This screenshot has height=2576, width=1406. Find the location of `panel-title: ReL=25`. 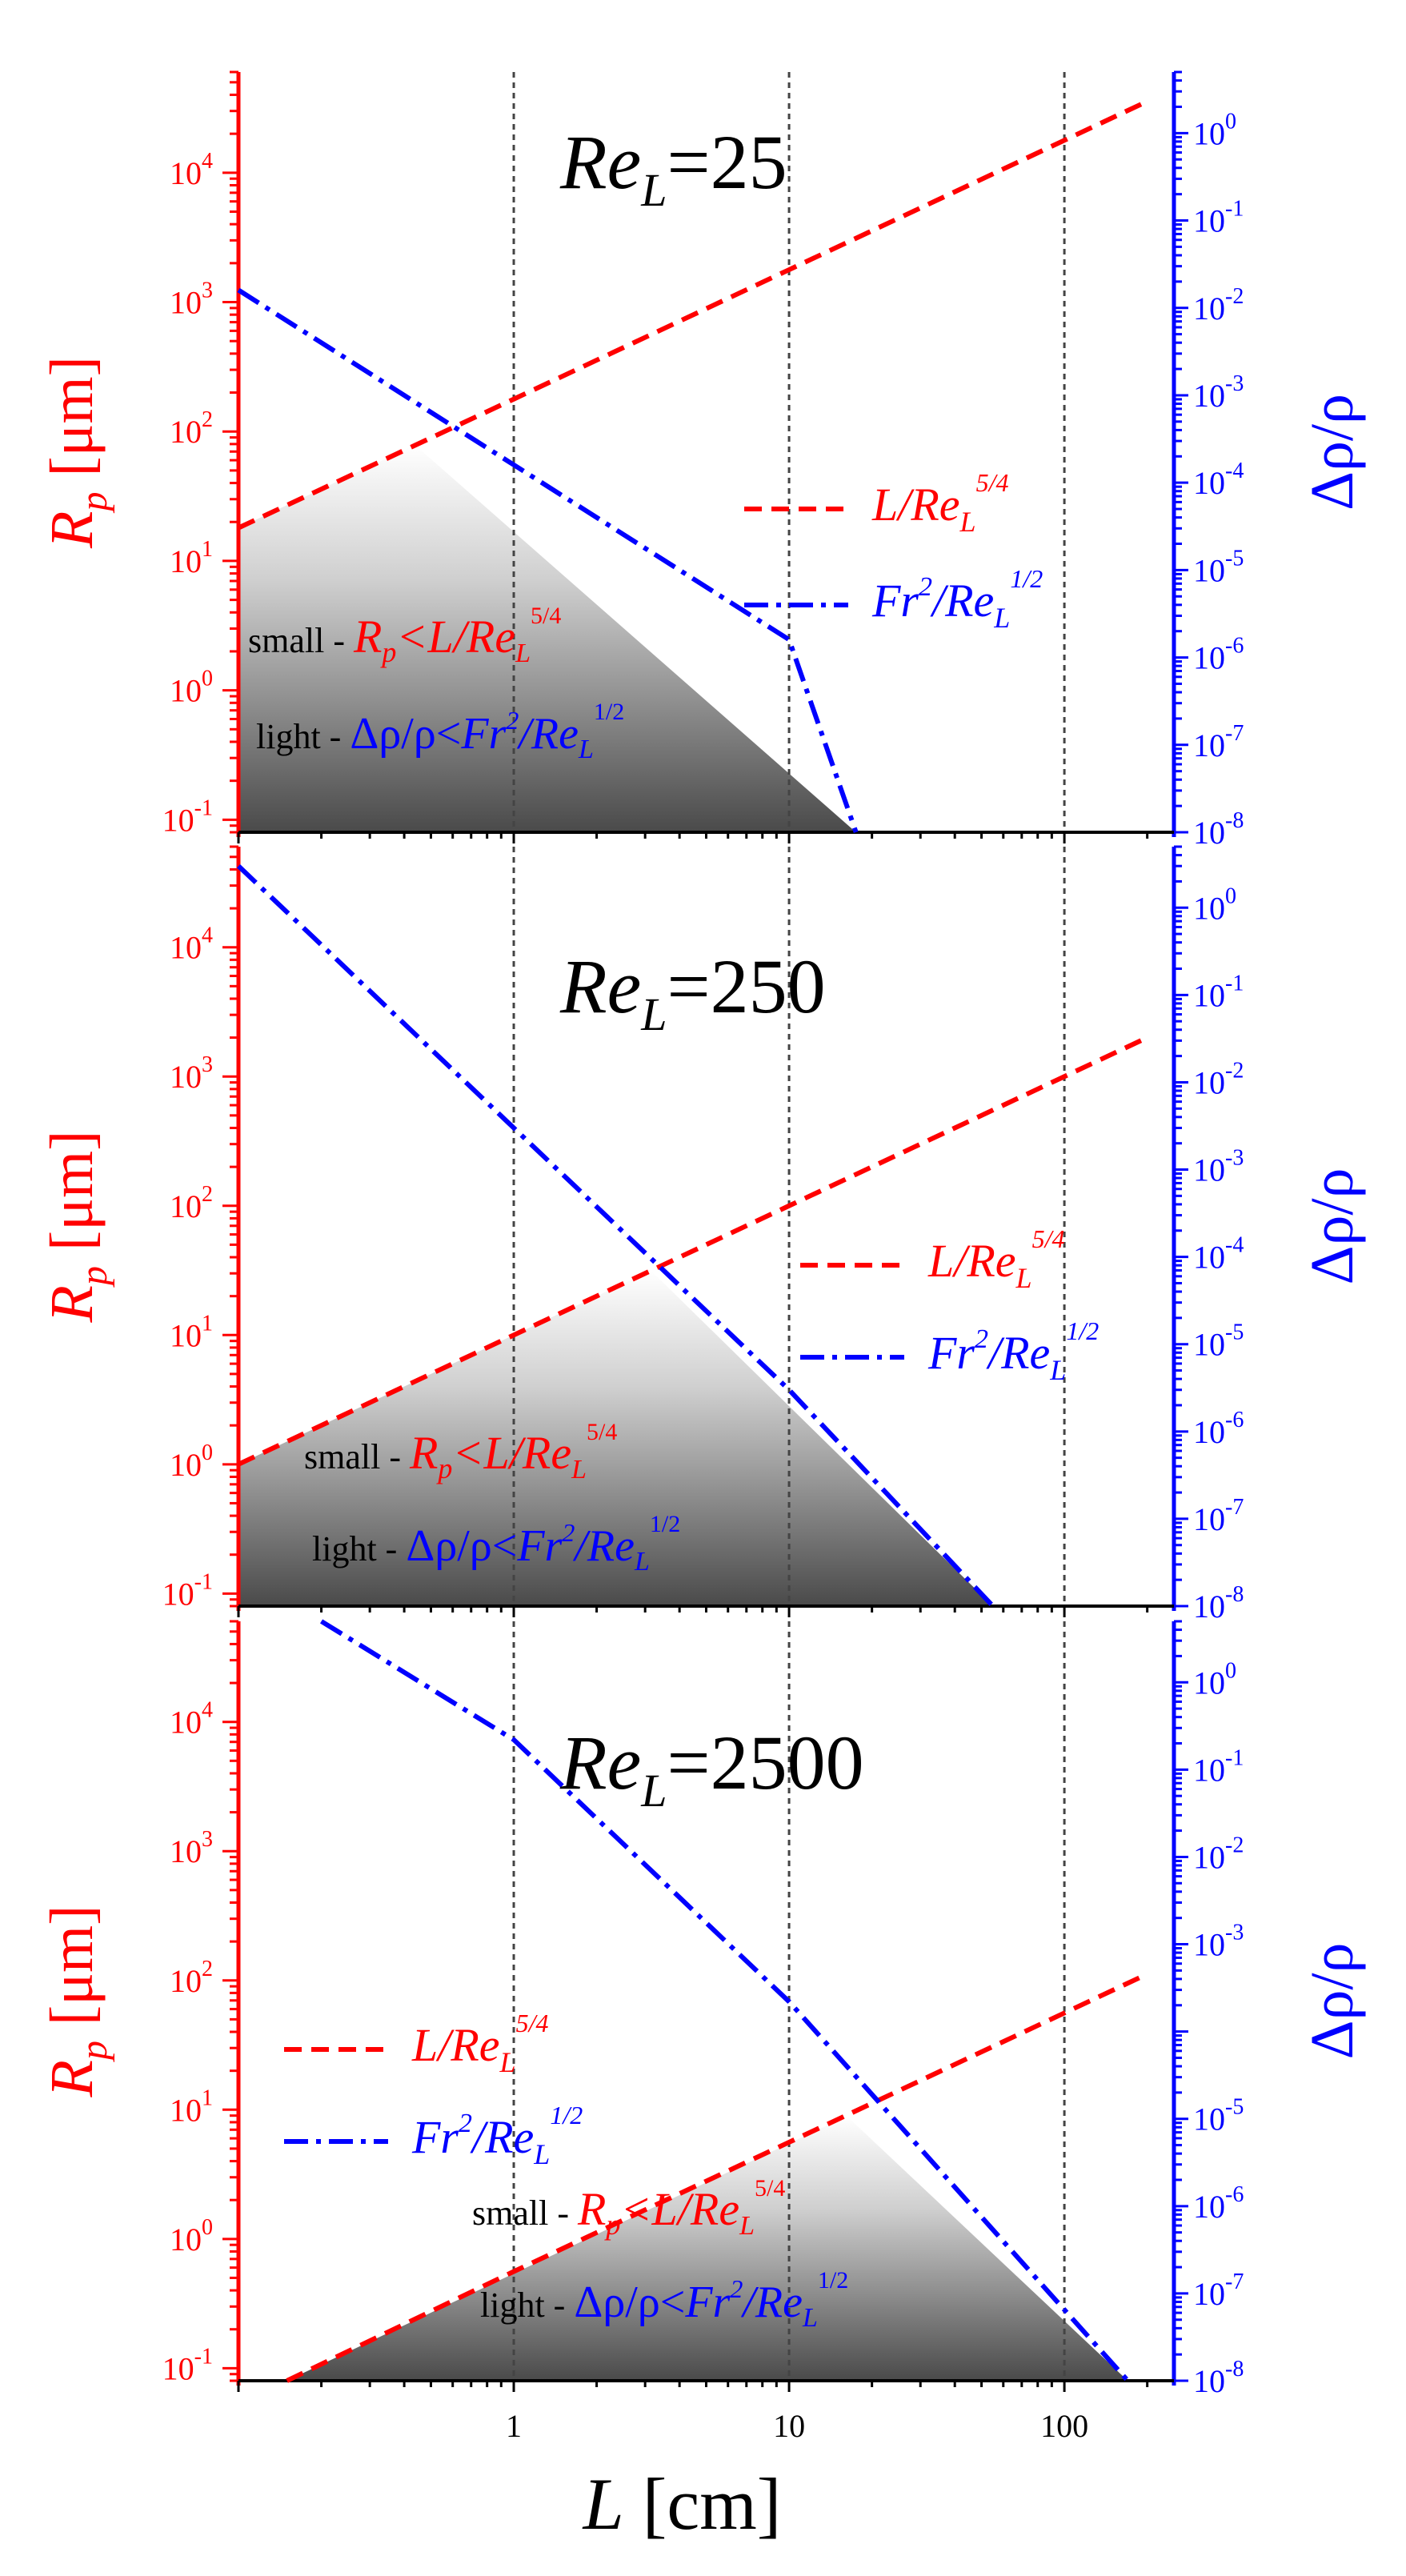

panel-title: ReL=25 is located at coordinates (673, 167).